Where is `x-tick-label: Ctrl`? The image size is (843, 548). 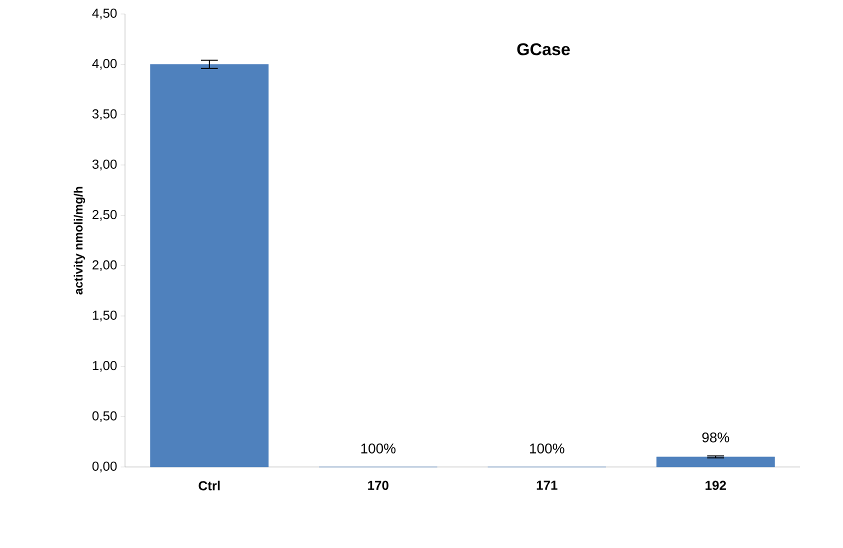 x-tick-label: Ctrl is located at coordinates (209, 485).